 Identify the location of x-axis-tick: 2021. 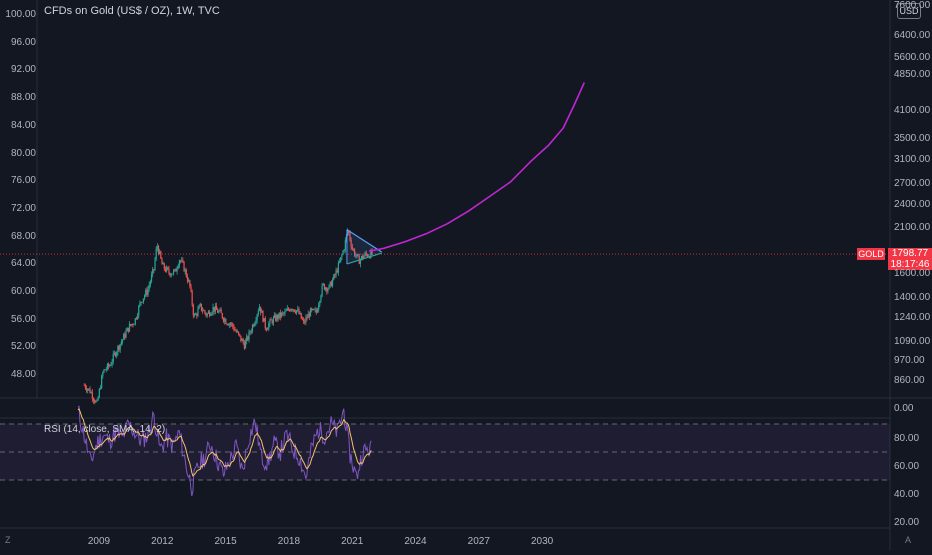
(352, 541).